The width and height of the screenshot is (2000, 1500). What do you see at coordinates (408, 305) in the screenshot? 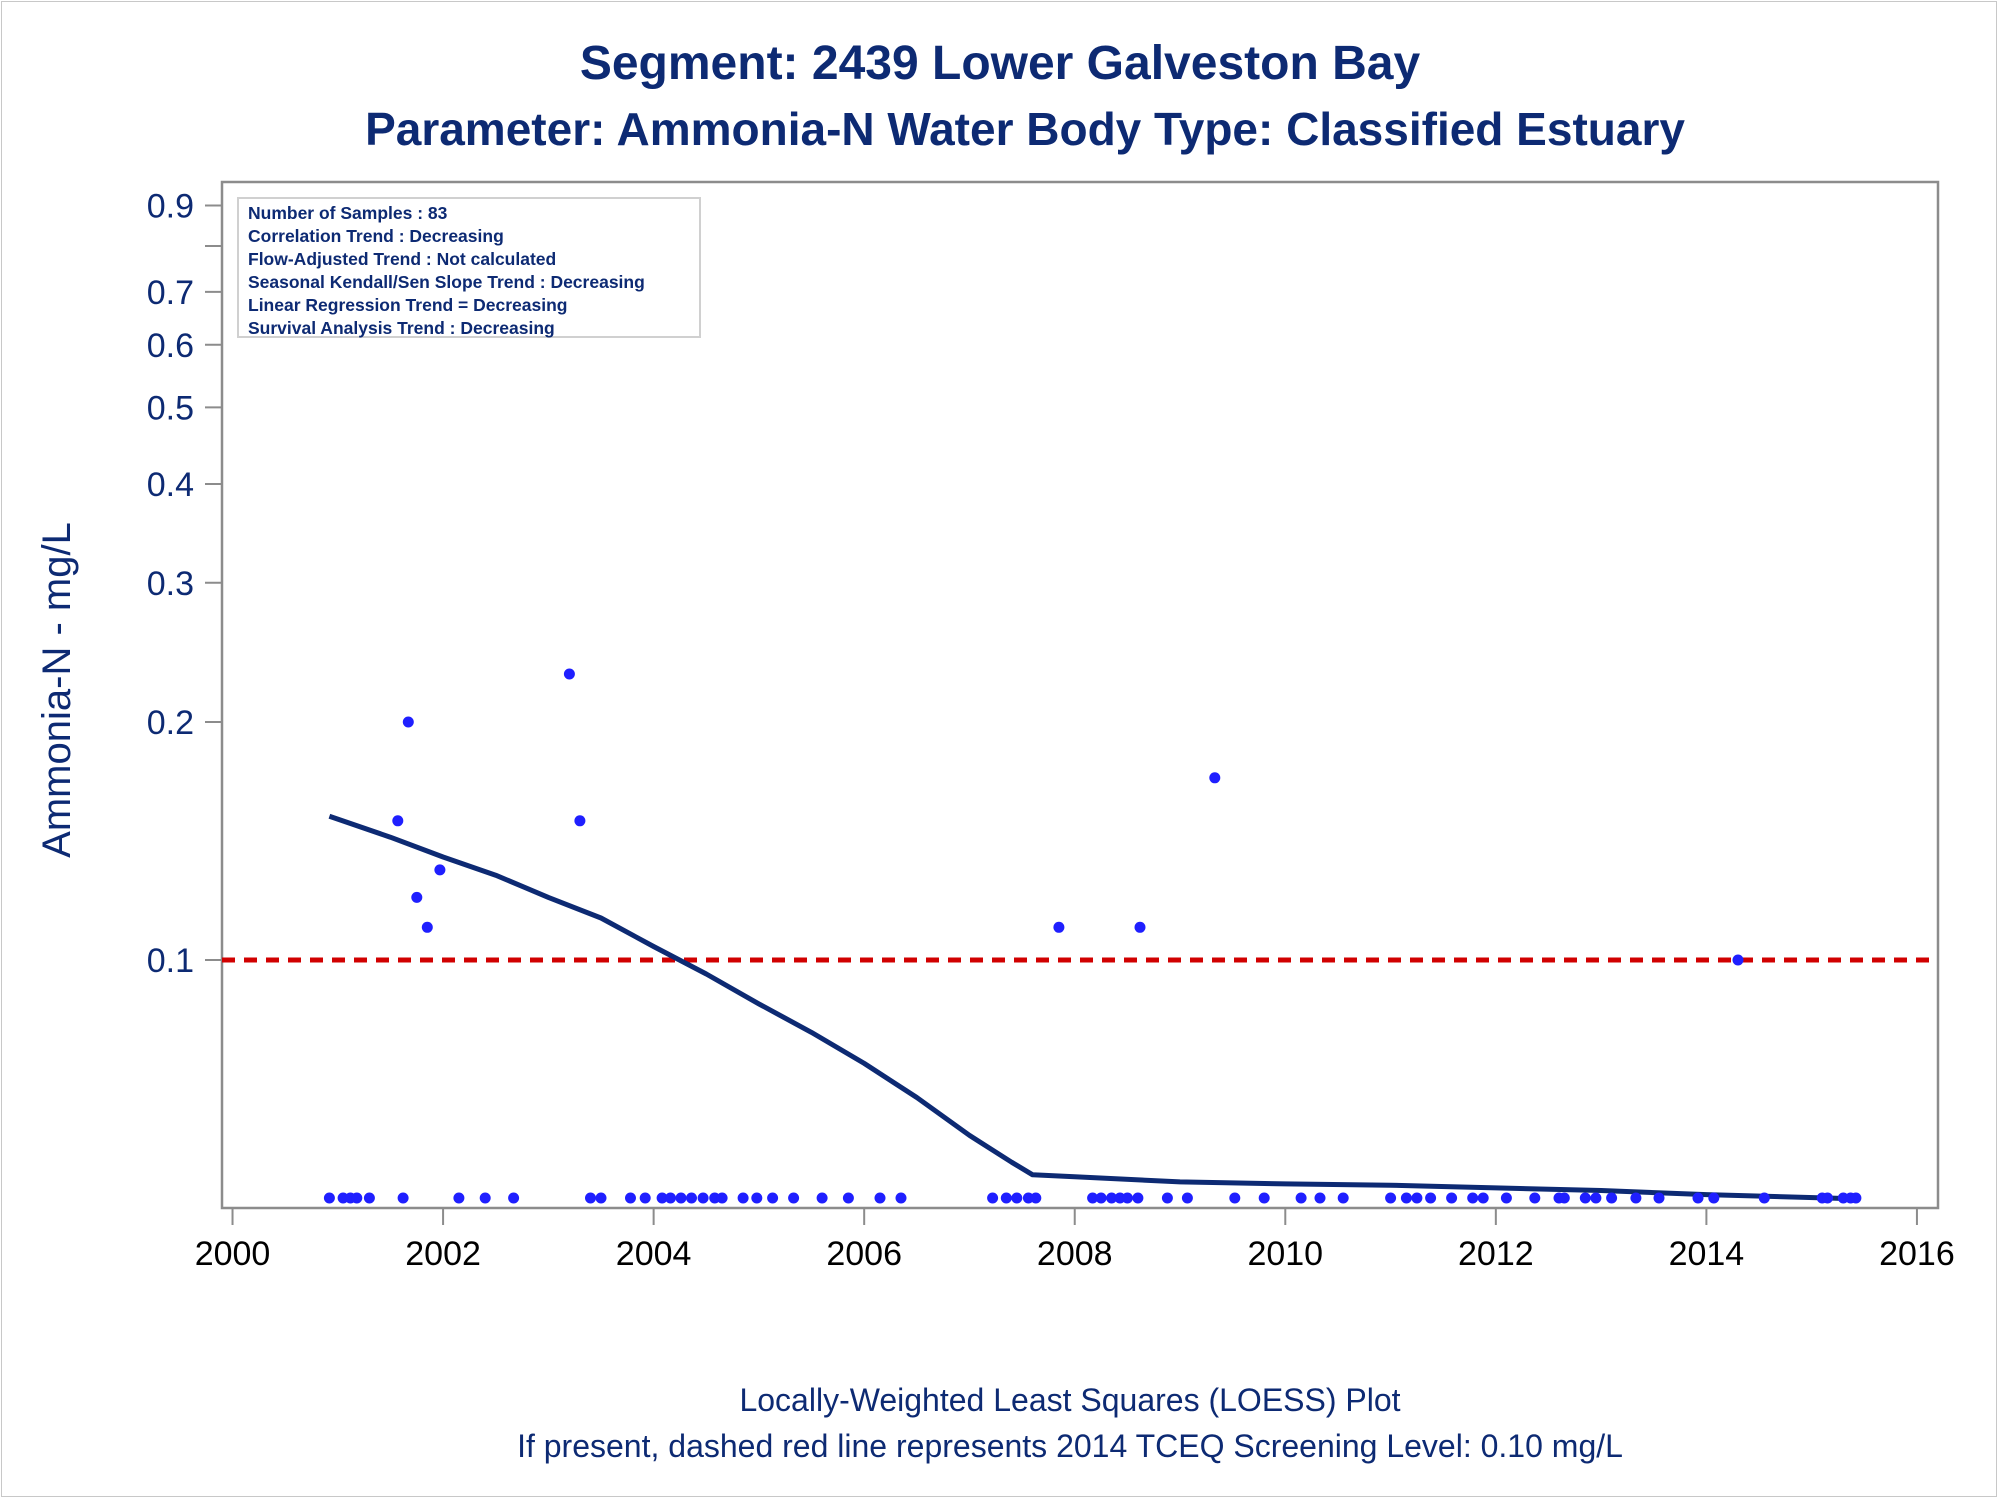
I see `stat-linear-regression: Linear Regression Trend = Decreasing` at bounding box center [408, 305].